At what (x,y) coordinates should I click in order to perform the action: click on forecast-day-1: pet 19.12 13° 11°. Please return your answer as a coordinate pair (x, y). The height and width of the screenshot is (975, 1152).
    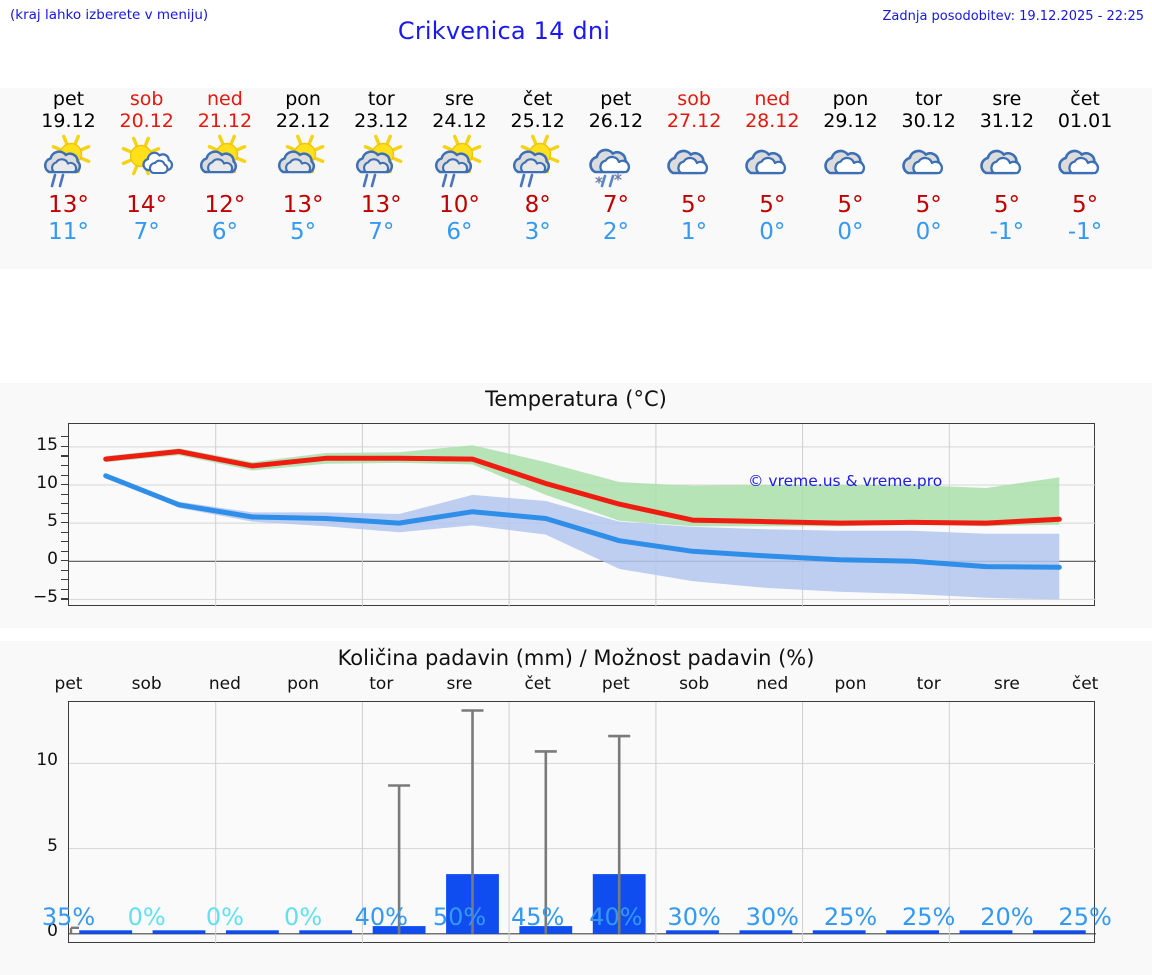
    Looking at the image, I should click on (69, 166).